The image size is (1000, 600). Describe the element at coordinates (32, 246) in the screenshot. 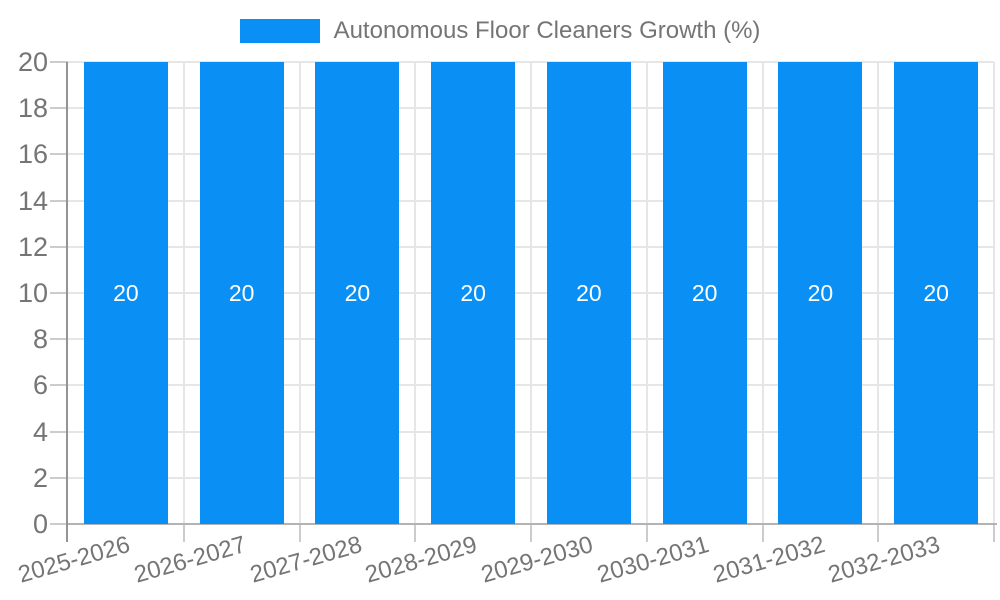

I see `y-axis-label: 12` at that location.